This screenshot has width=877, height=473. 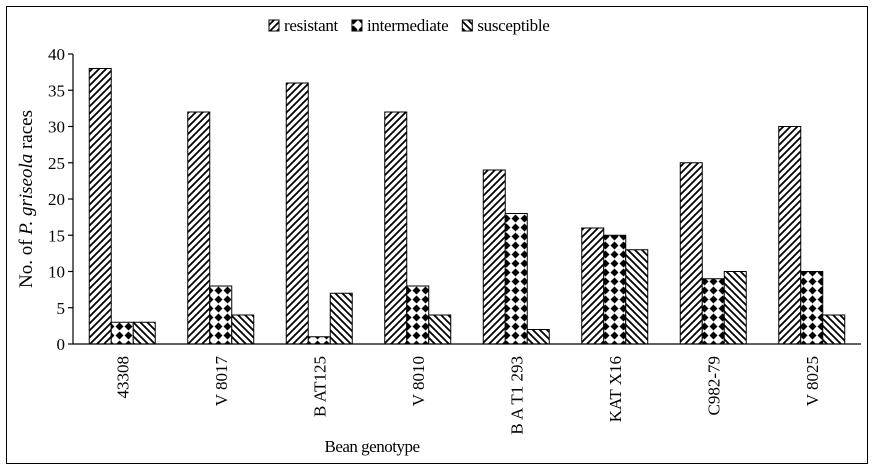 What do you see at coordinates (56, 199) in the screenshot?
I see `y-tick-label: 20` at bounding box center [56, 199].